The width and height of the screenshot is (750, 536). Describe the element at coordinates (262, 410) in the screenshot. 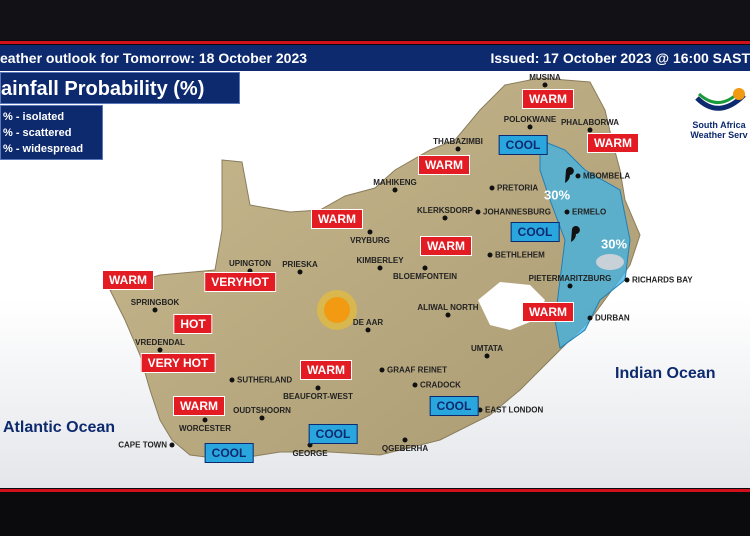

I see `city-label: OUDTSHOORN` at that location.